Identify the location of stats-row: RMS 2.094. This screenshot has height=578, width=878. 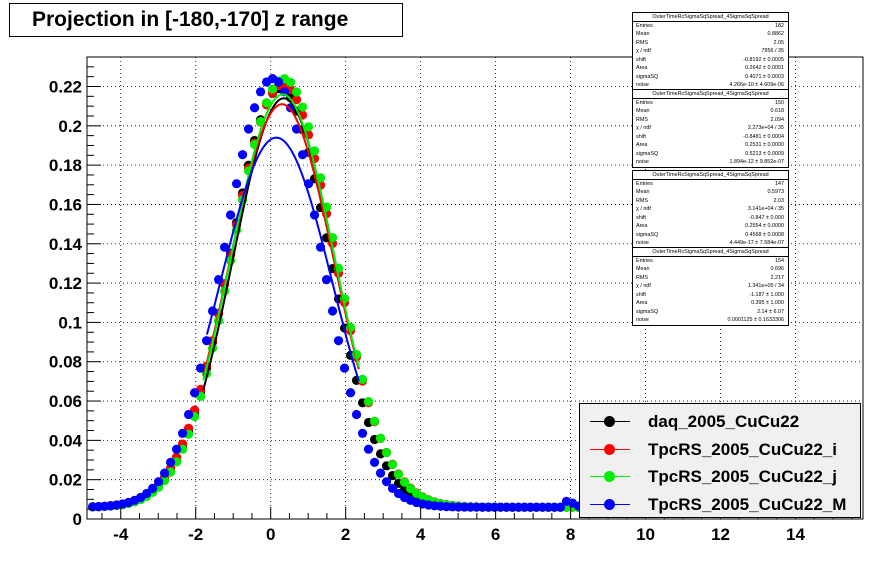
(710, 120).